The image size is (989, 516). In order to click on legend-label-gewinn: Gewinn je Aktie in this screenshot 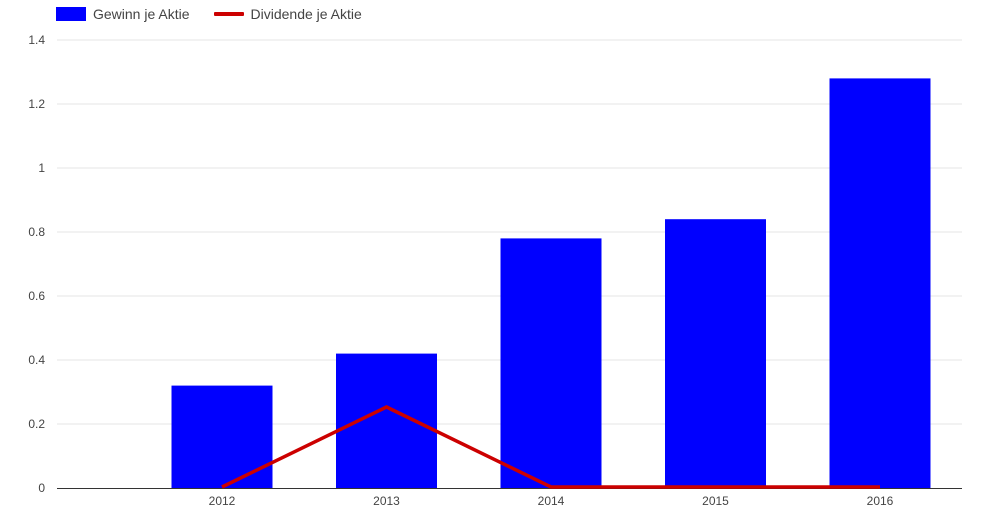, I will do `click(141, 14)`.